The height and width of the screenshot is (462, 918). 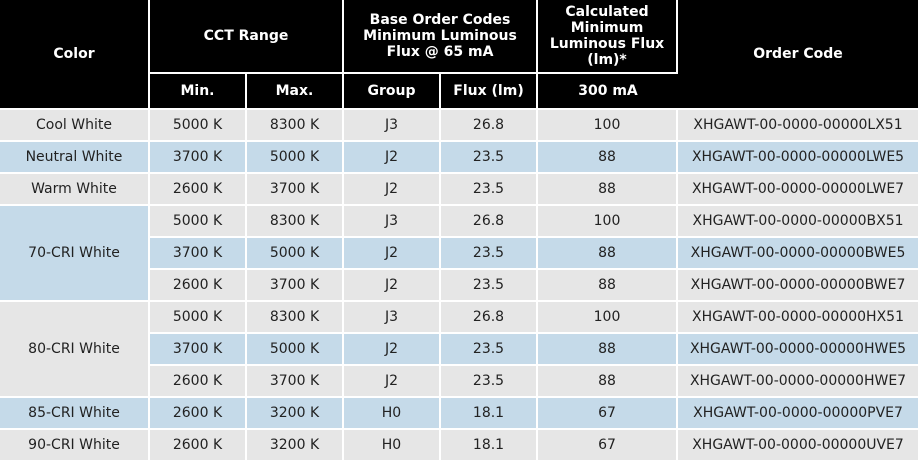 I want to click on header-cct-range: CCT Range, so click(x=247, y=37).